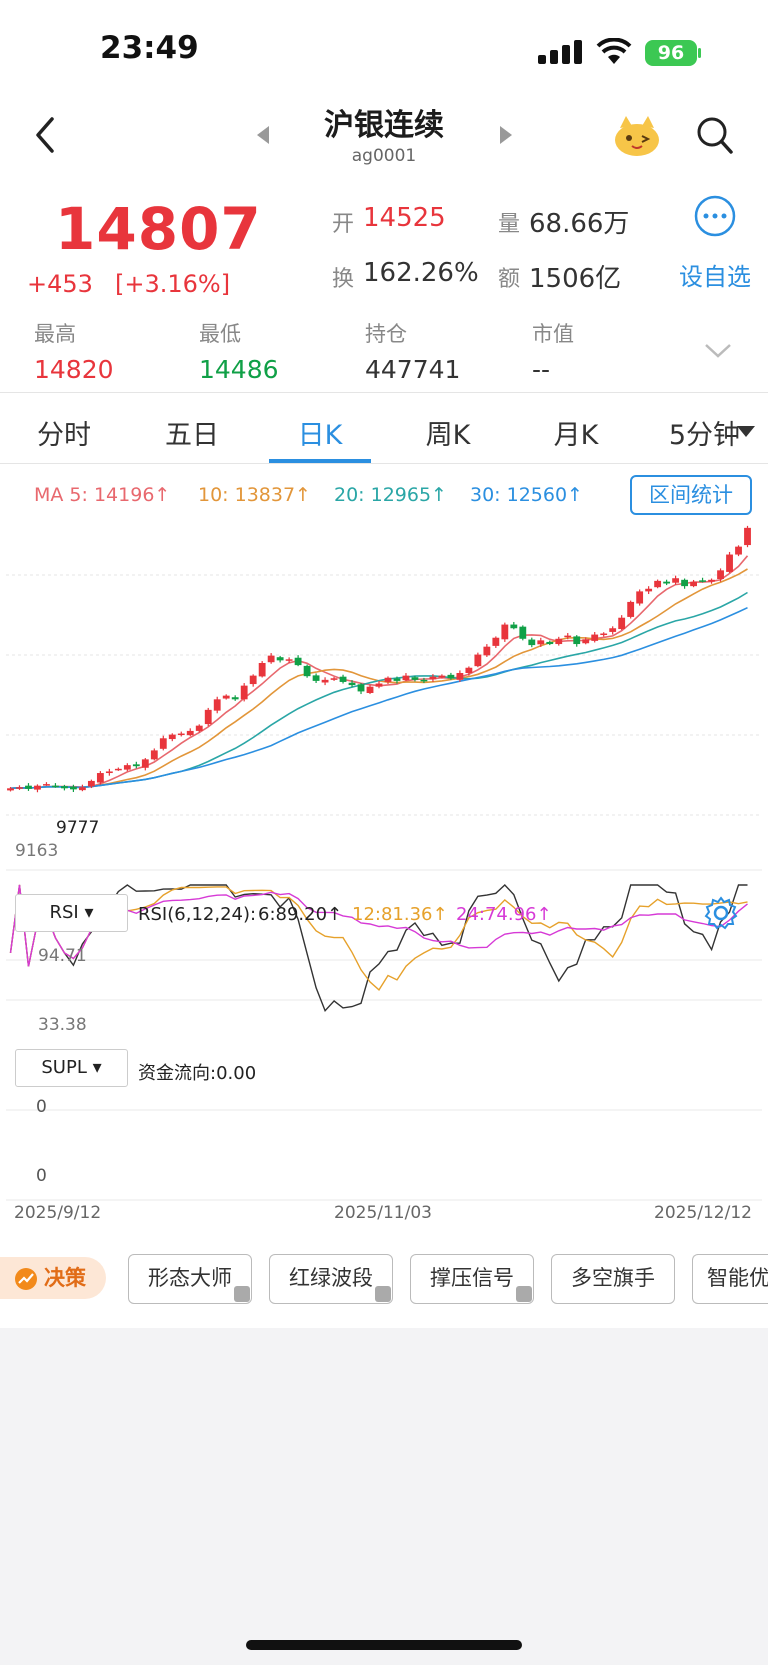 The width and height of the screenshot is (768, 1665). What do you see at coordinates (718, 351) in the screenshot?
I see `expand-chevron-icon` at bounding box center [718, 351].